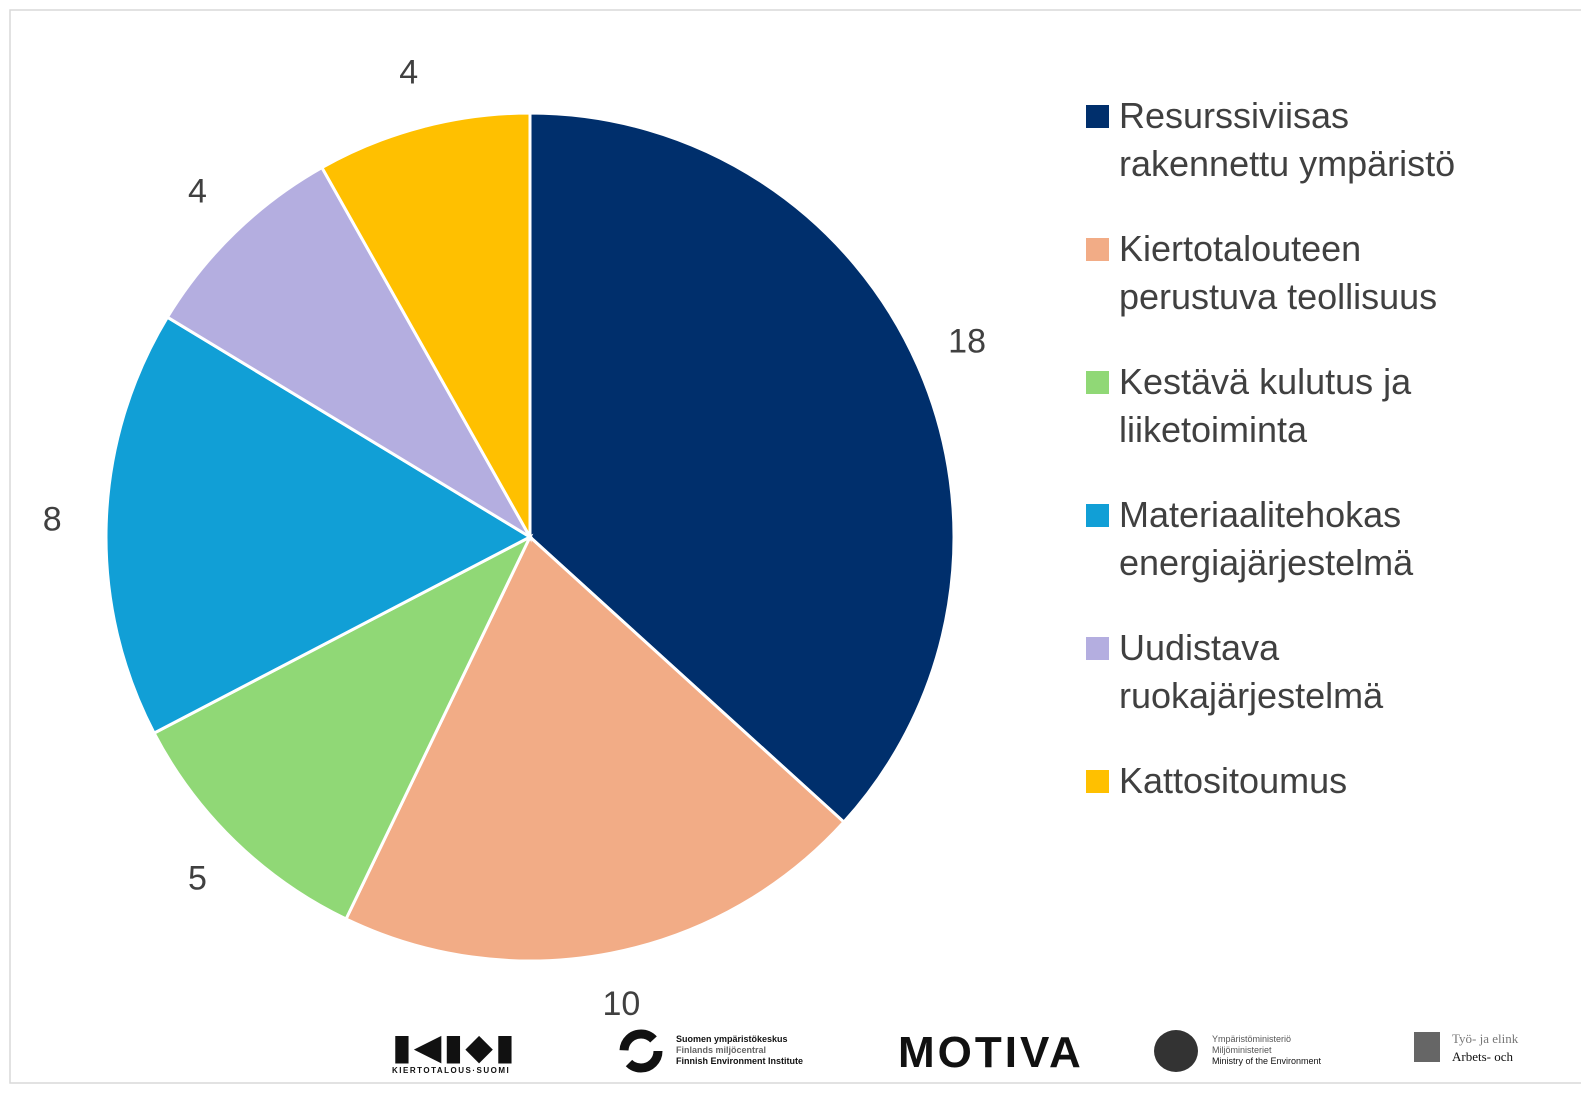 Image resolution: width=1581 pixels, height=1097 pixels. I want to click on logo-text: Finnish Environment Institute, so click(740, 1061).